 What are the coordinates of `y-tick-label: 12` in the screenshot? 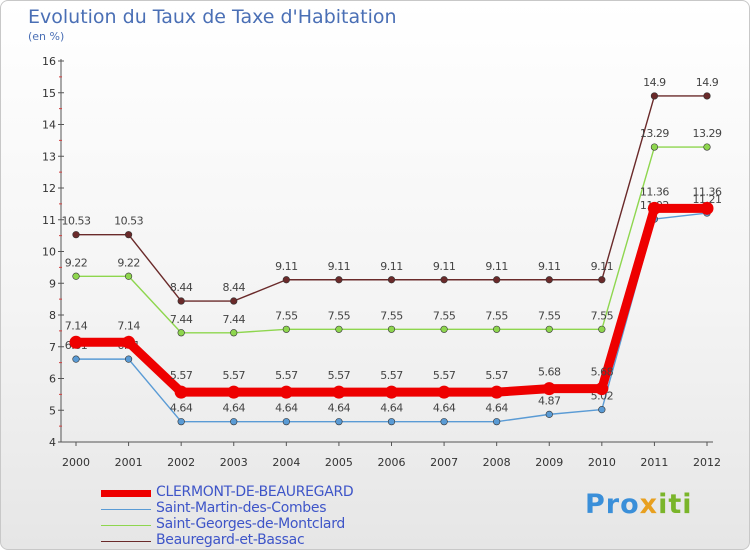 It's located at (49, 188).